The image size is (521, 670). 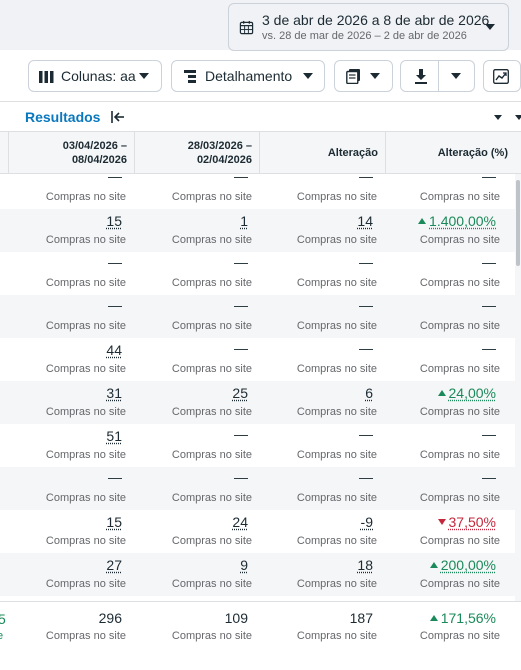 I want to click on reports-button, so click(x=363, y=76).